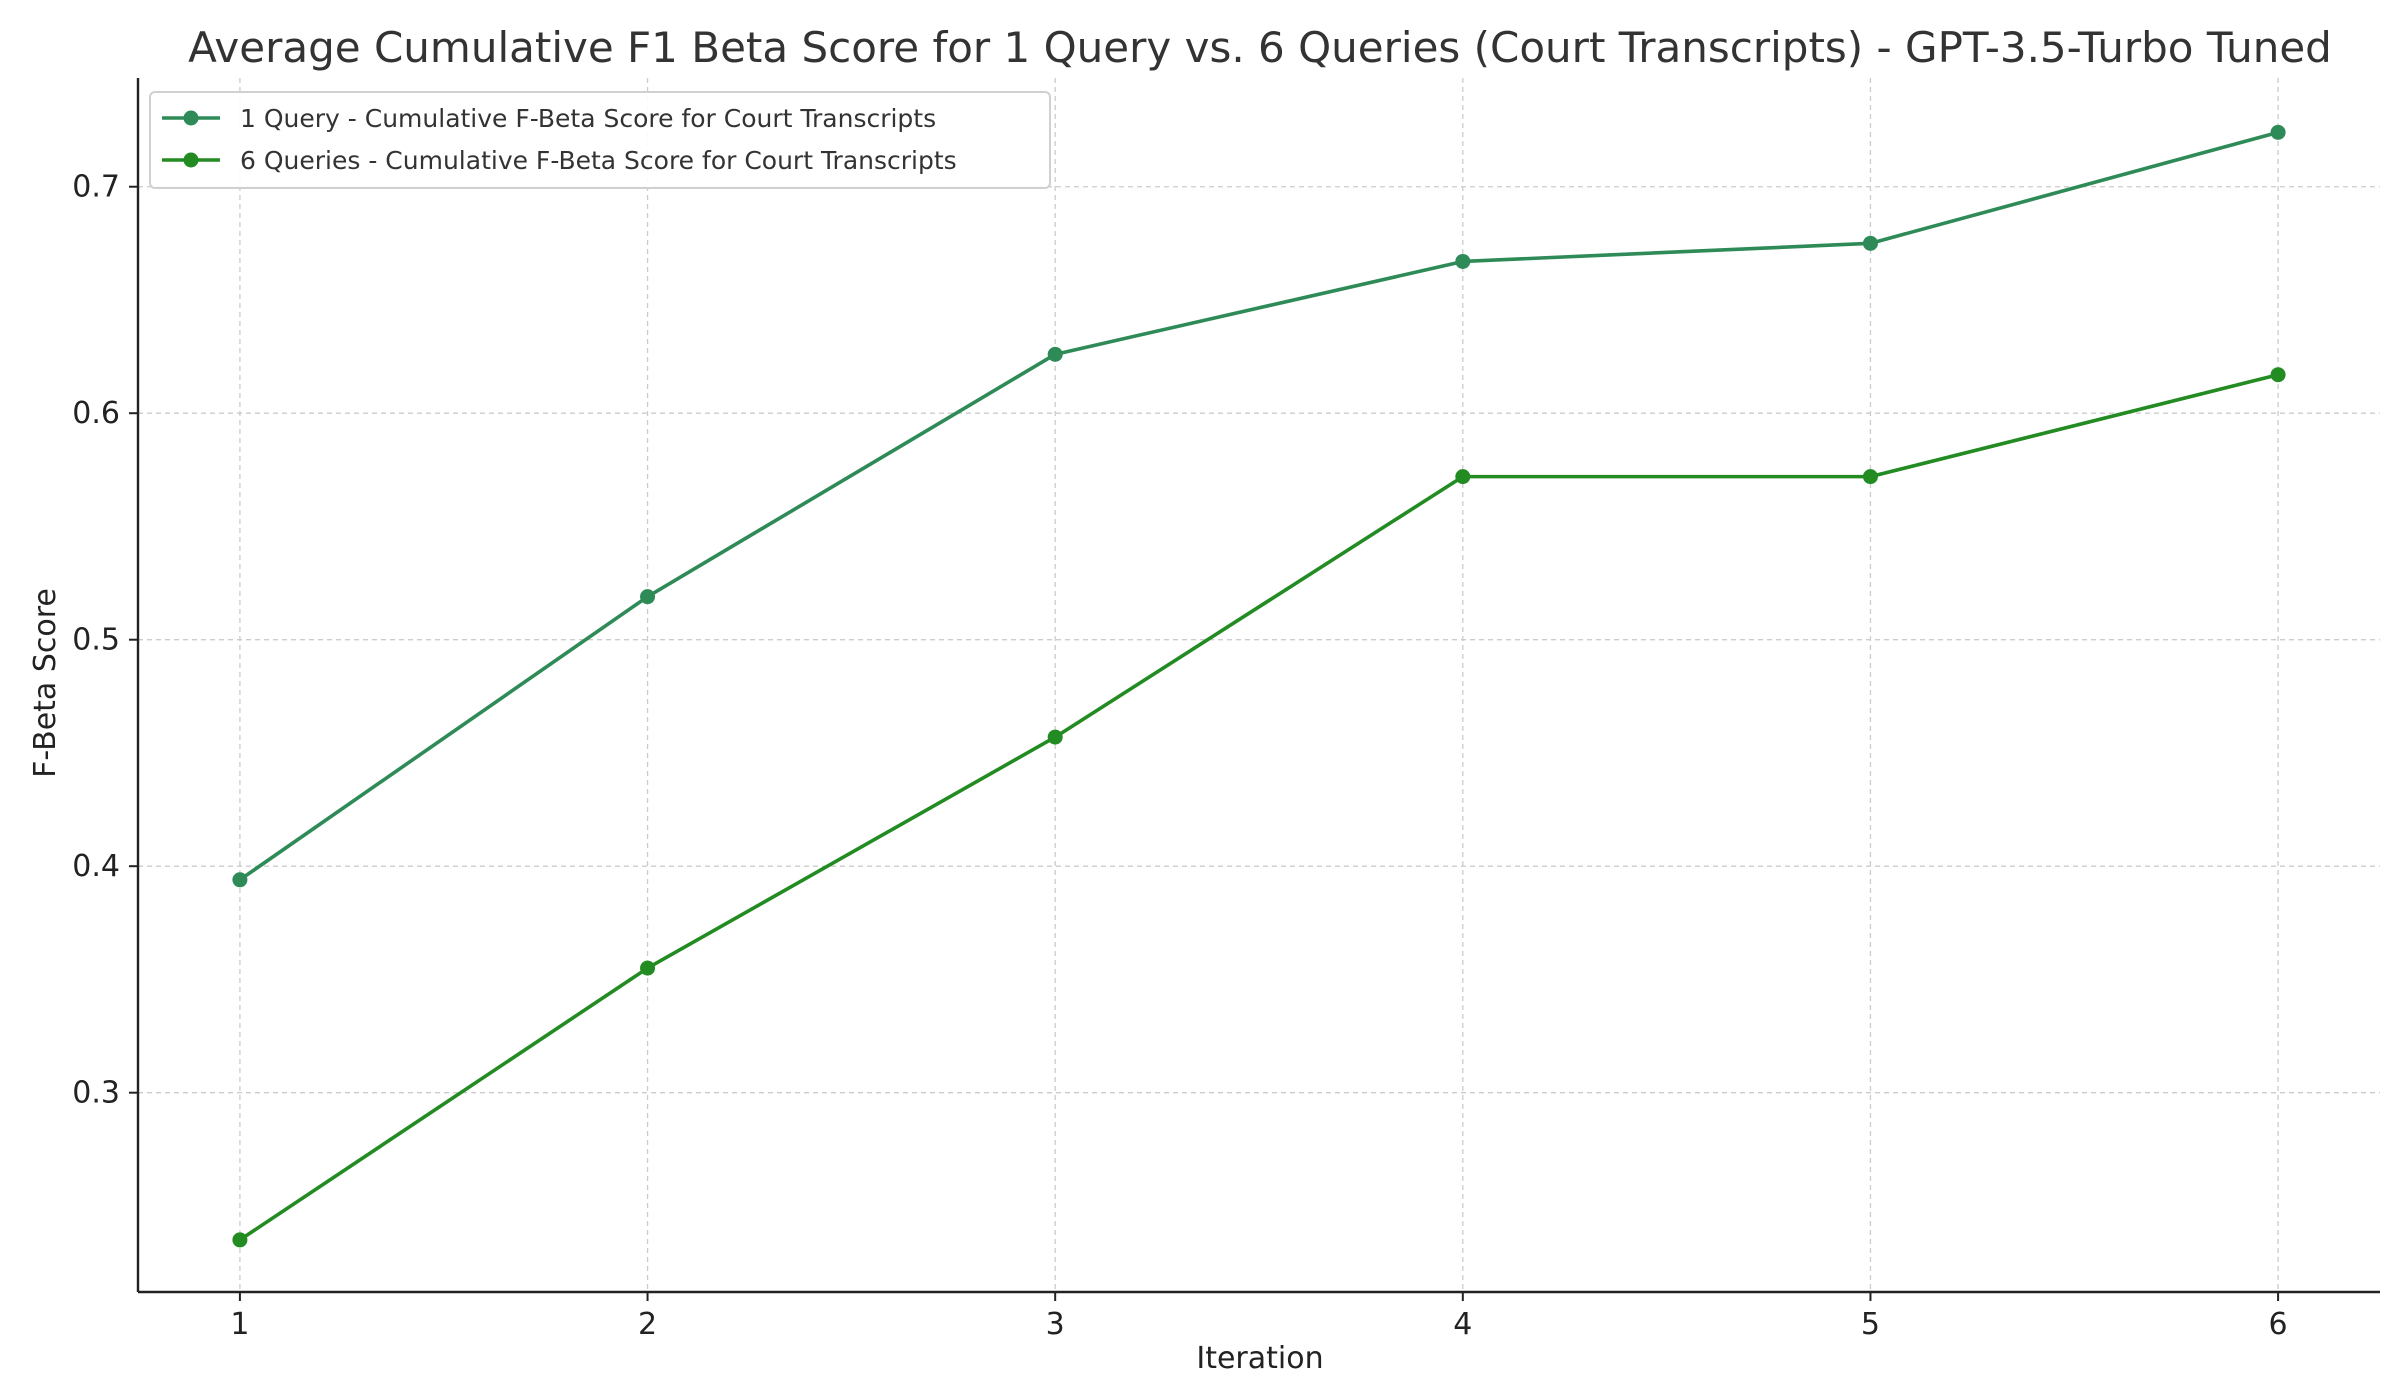  What do you see at coordinates (96, 187) in the screenshot?
I see `y-tick-label: 0.7` at bounding box center [96, 187].